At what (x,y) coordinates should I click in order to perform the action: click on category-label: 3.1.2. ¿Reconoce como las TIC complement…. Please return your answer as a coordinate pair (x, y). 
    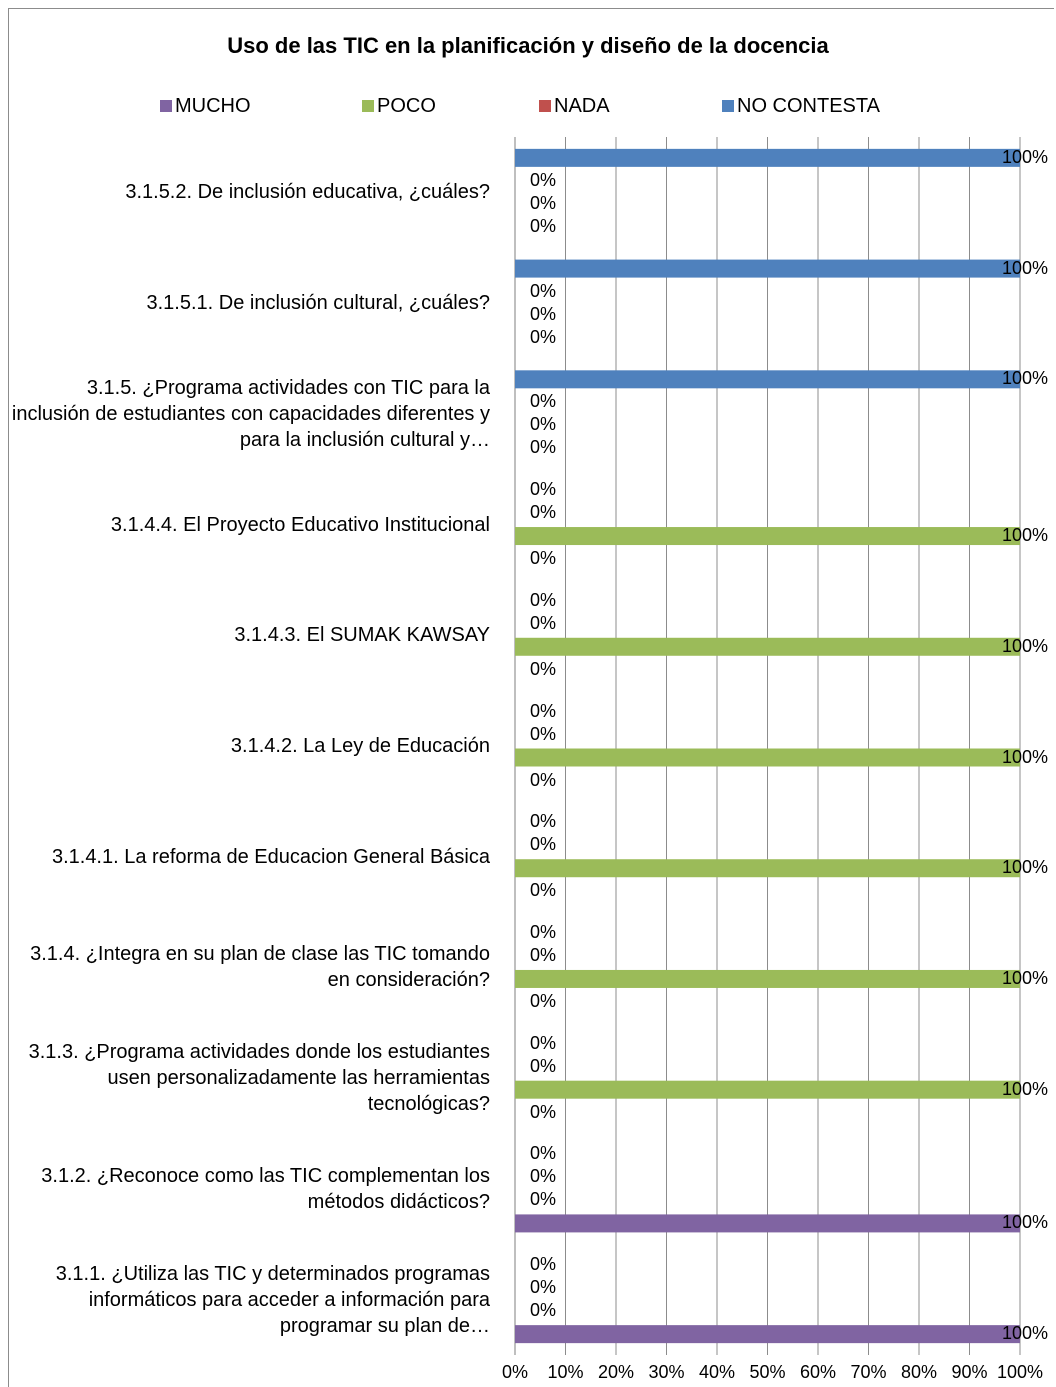
    Looking at the image, I should click on (265, 1188).